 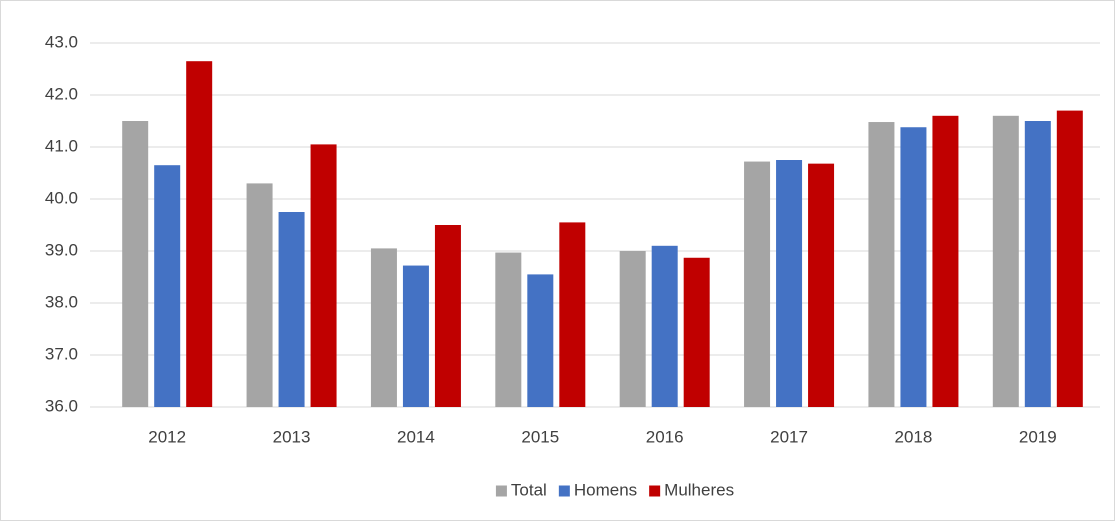 I want to click on y-tick-label: 38.0, so click(x=61, y=301).